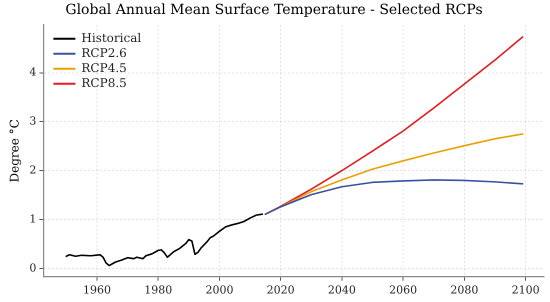 The image size is (550, 302). Describe the element at coordinates (111, 37) in the screenshot. I see `legend-label: Historical` at that location.